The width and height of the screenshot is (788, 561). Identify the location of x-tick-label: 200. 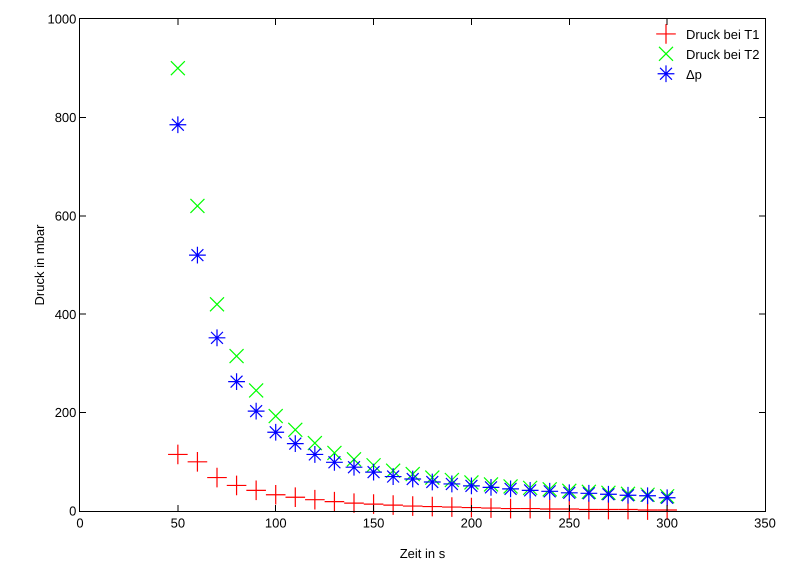
(471, 523).